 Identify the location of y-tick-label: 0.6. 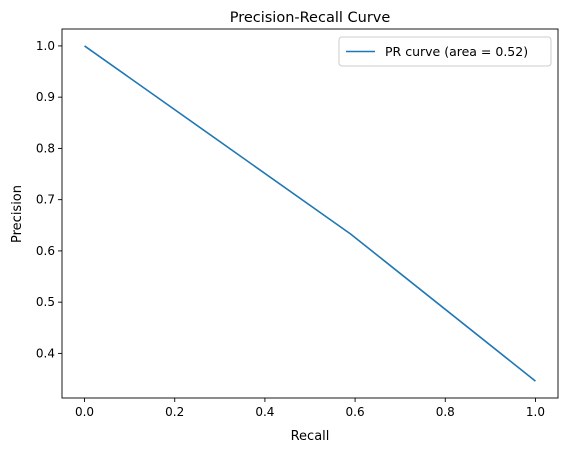
(45, 251).